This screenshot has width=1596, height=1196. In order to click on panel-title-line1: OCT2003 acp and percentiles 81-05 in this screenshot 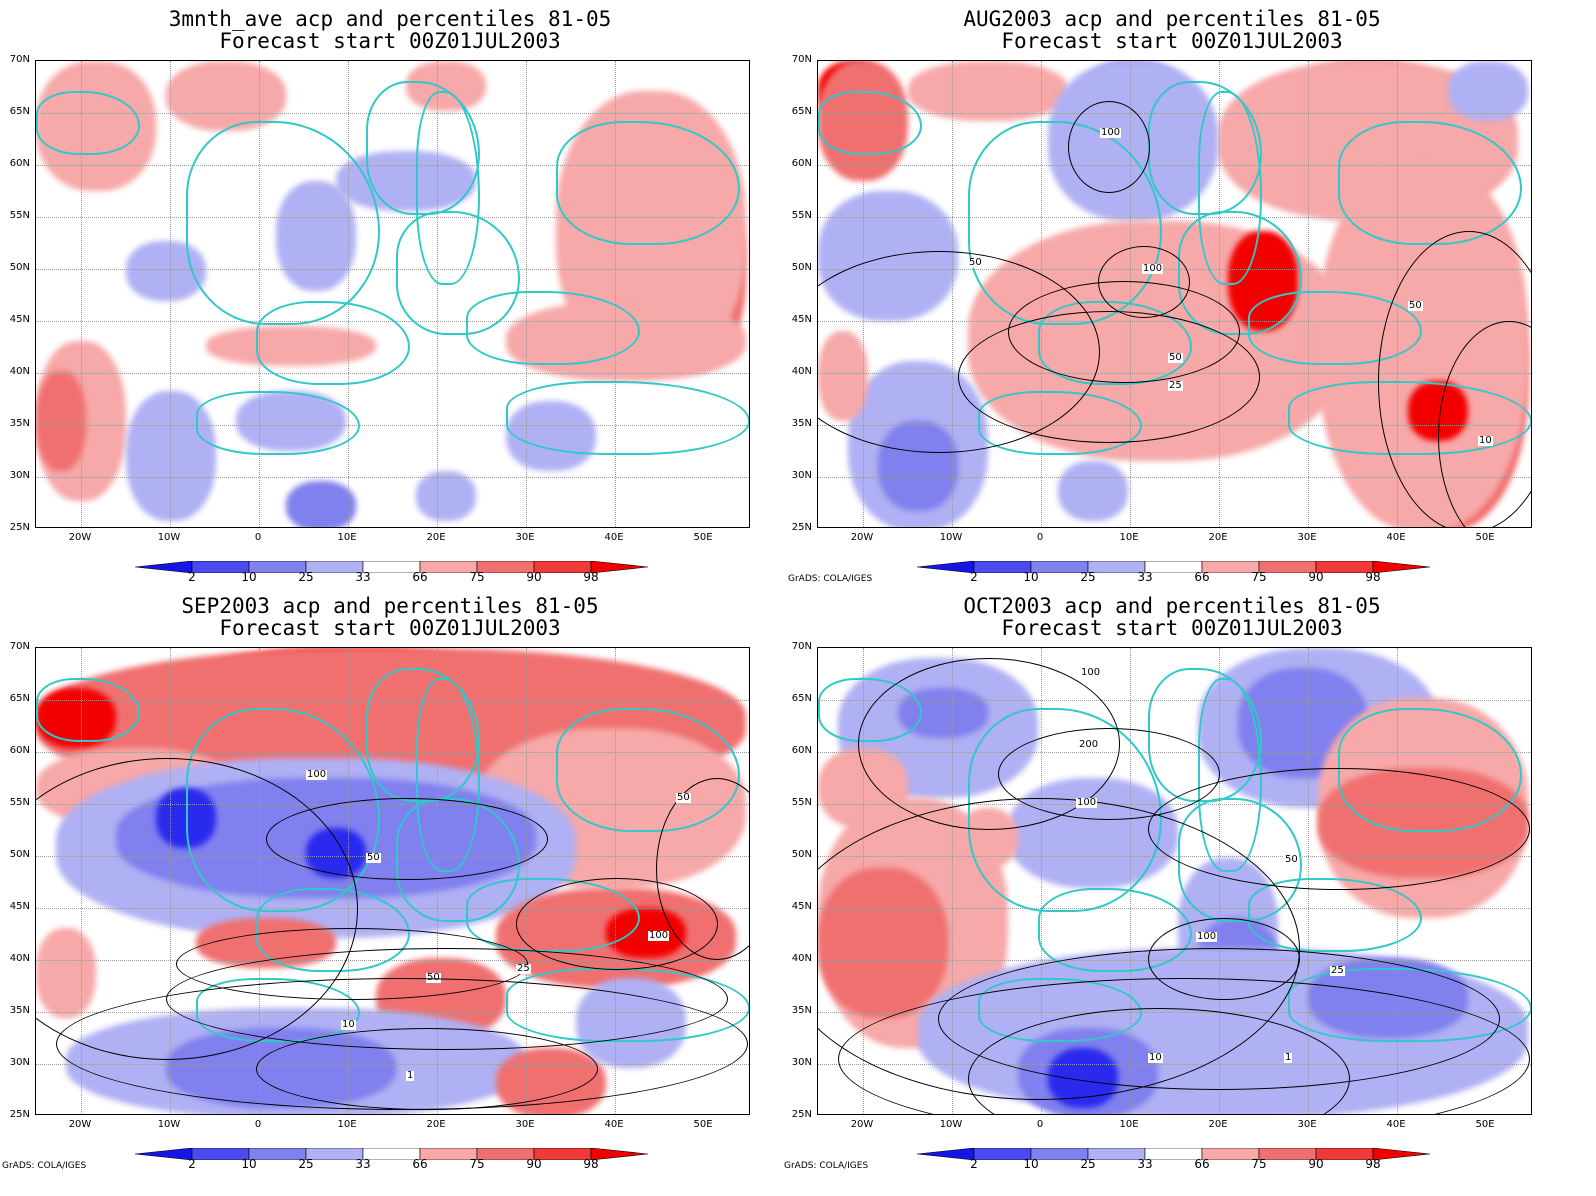, I will do `click(1172, 606)`.